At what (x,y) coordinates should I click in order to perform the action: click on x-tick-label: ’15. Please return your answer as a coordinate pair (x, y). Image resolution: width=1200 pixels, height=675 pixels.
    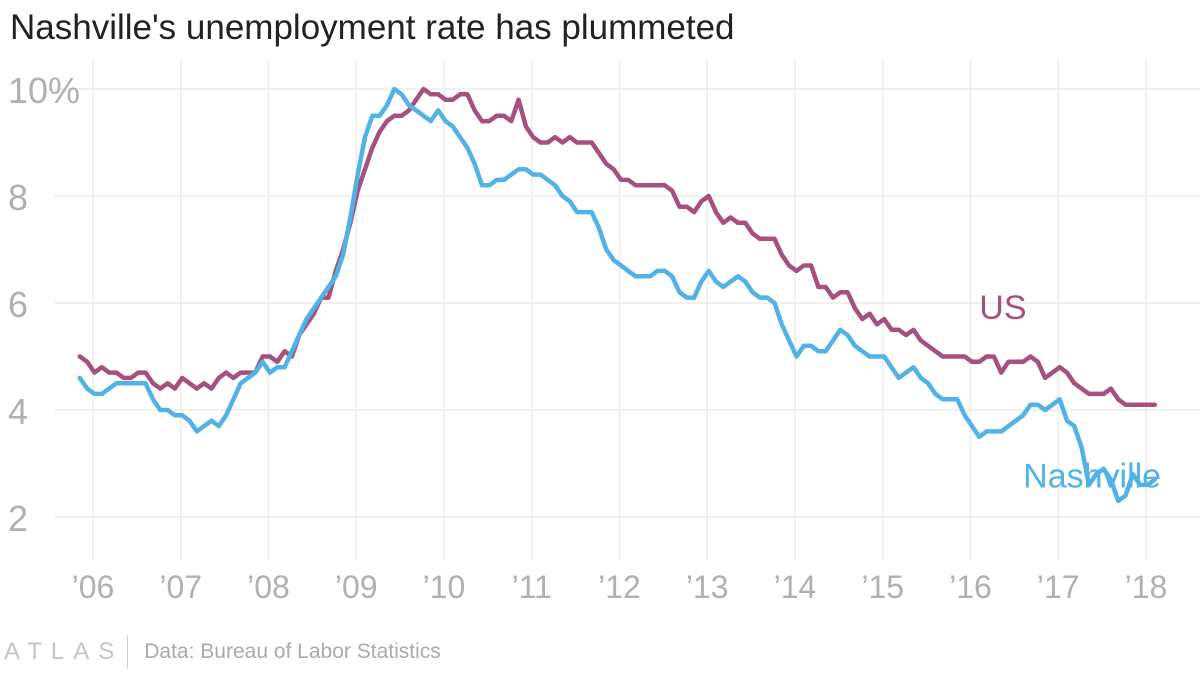
    Looking at the image, I should click on (882, 587).